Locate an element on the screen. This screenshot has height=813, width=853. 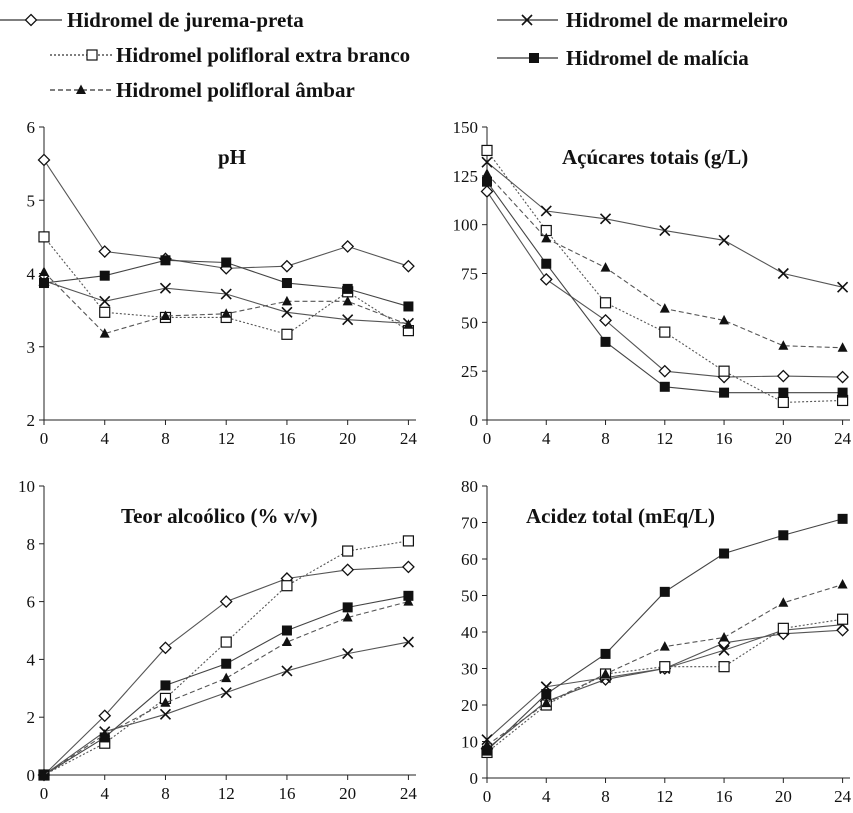
y-tick-label: 75 is located at coordinates (469, 274).